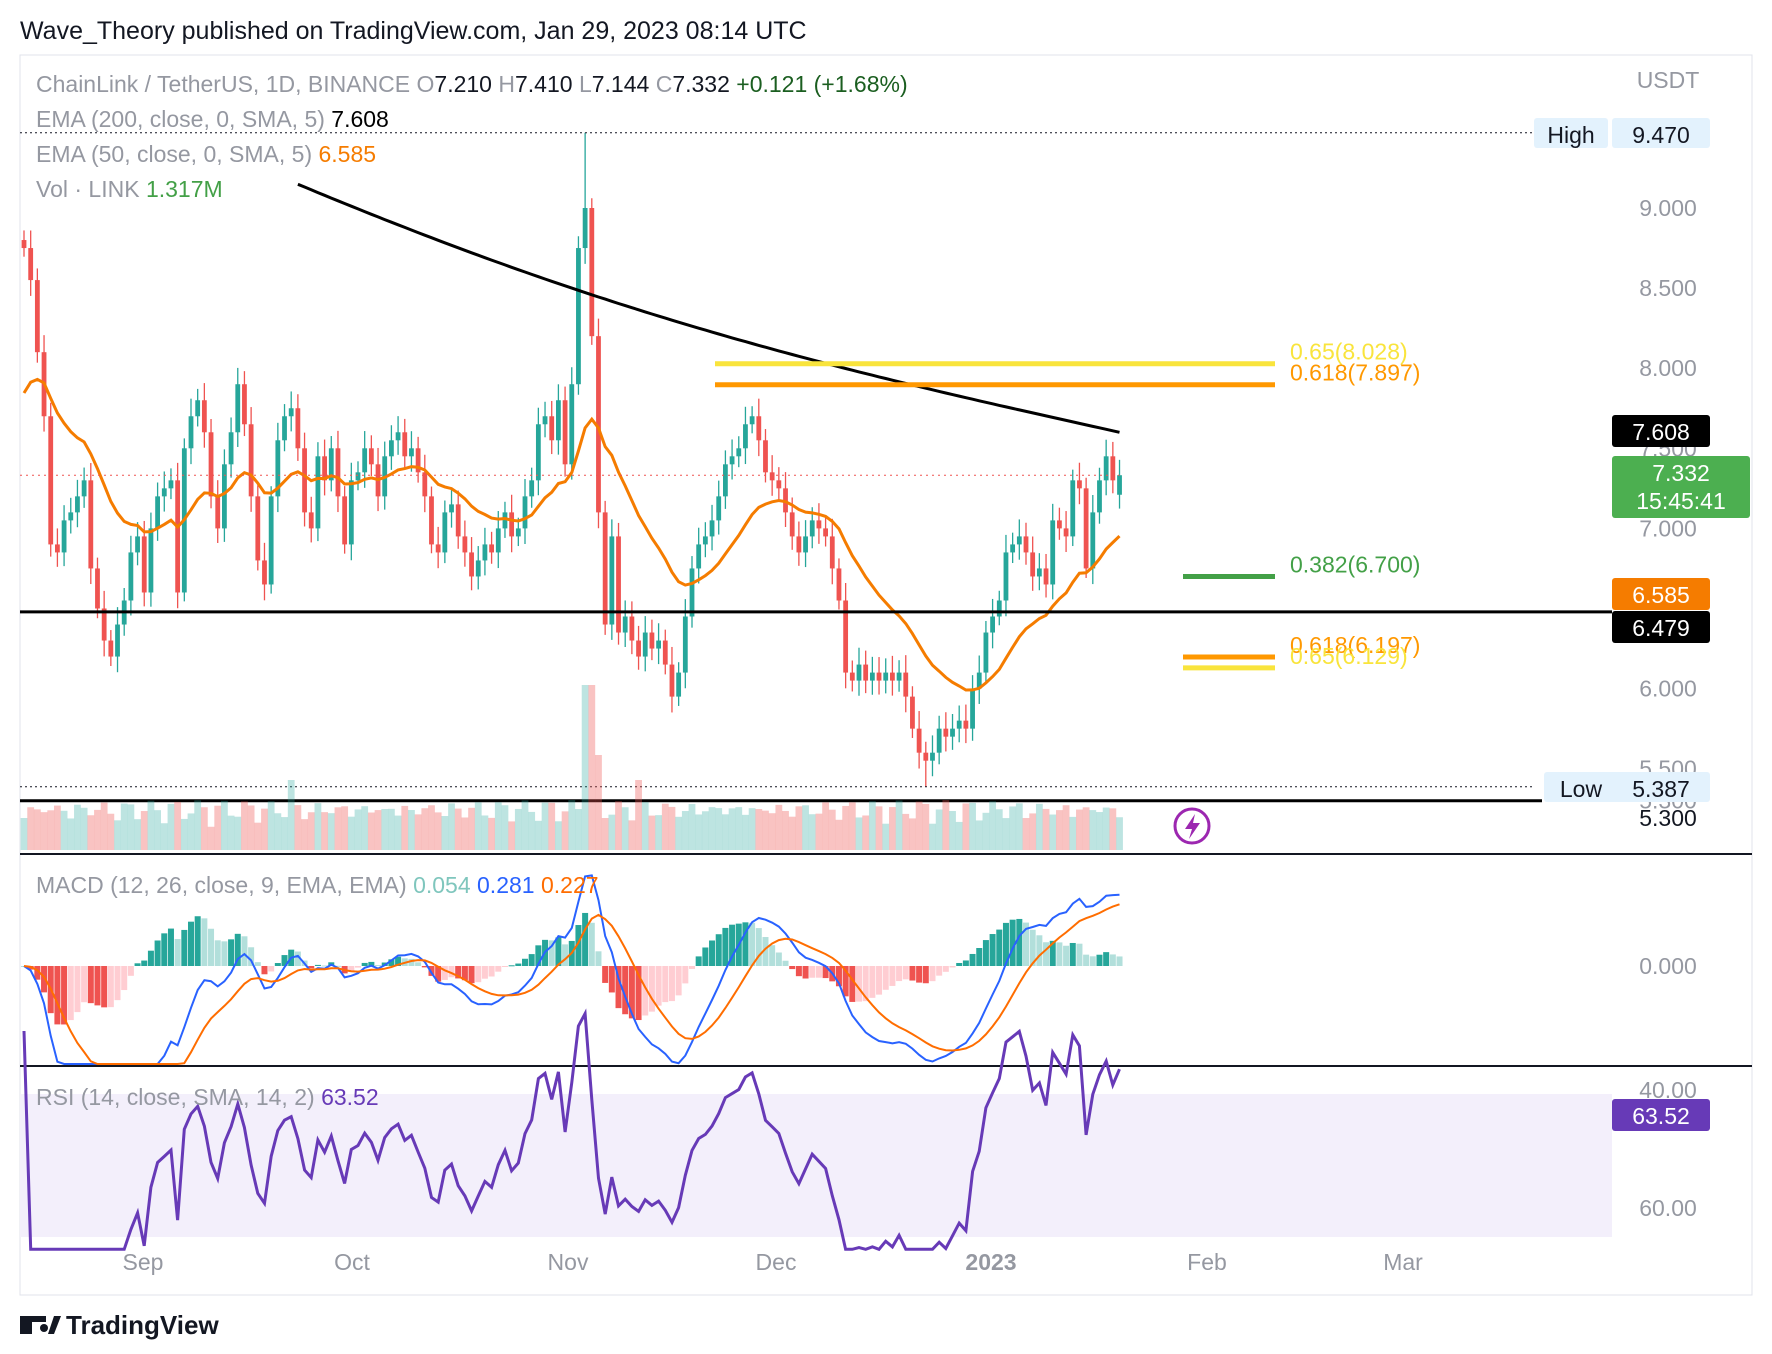  Describe the element at coordinates (143, 1262) in the screenshot. I see `x-tick-label: Sep` at that location.